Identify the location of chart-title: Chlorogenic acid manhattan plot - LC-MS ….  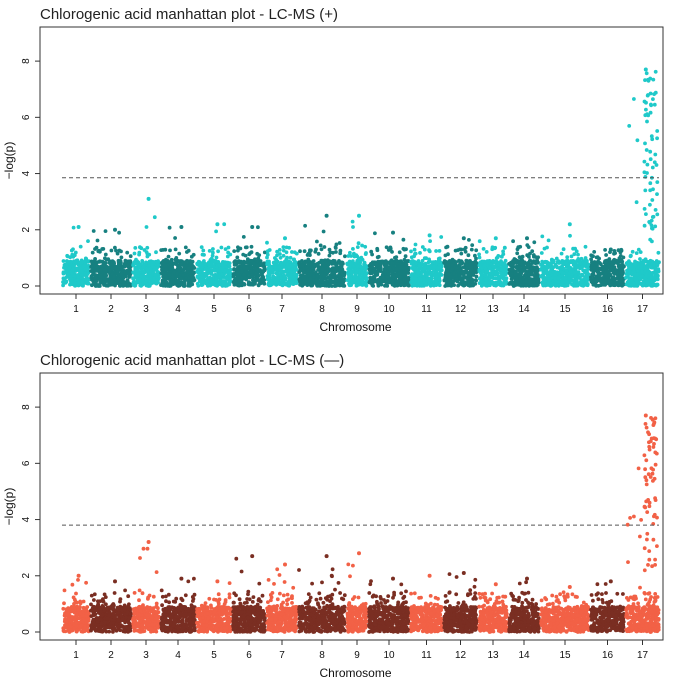
(189, 14).